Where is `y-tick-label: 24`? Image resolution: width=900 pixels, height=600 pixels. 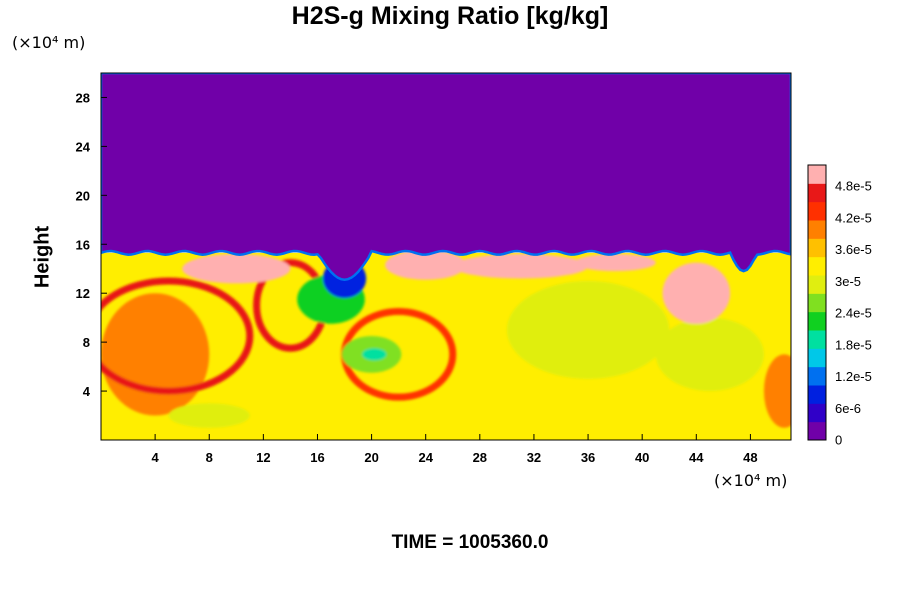
y-tick-label: 24 is located at coordinates (83, 146).